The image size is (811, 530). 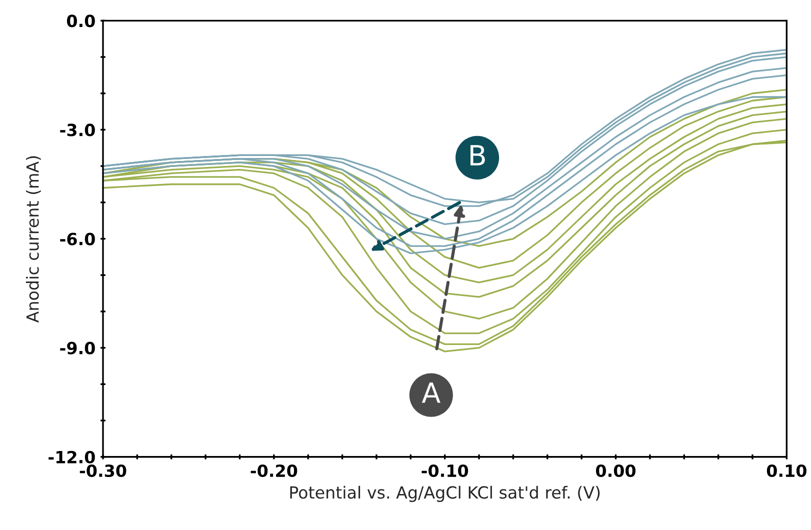 What do you see at coordinates (77, 130) in the screenshot?
I see `y-tick-label: -3.0` at bounding box center [77, 130].